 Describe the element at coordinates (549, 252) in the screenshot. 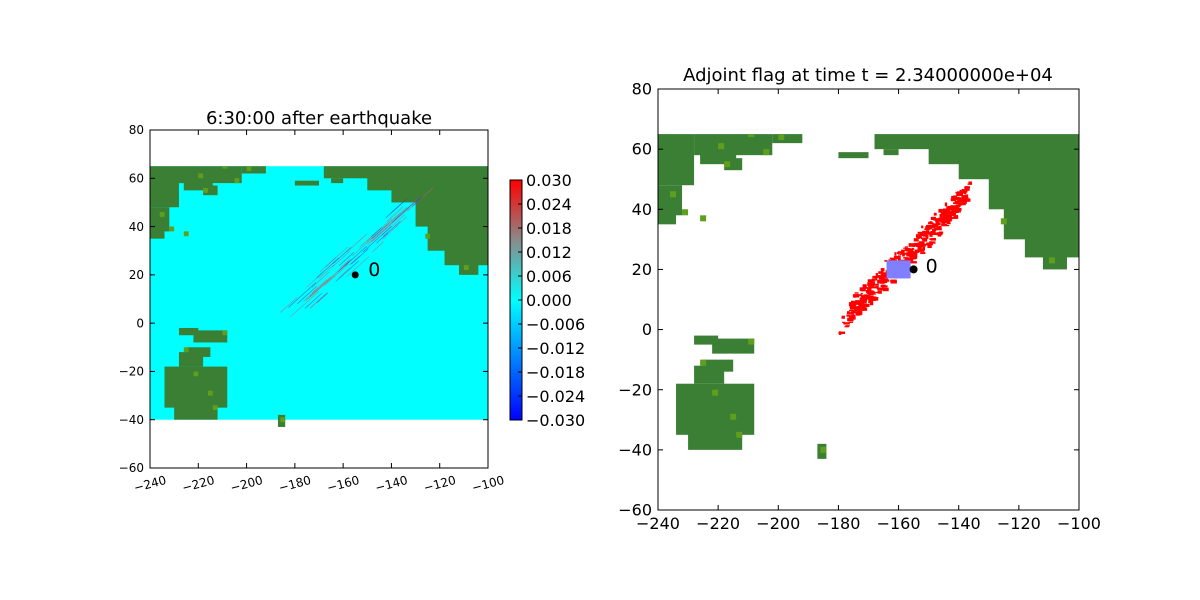

I see `colorbar-tick-label: 0.012` at that location.